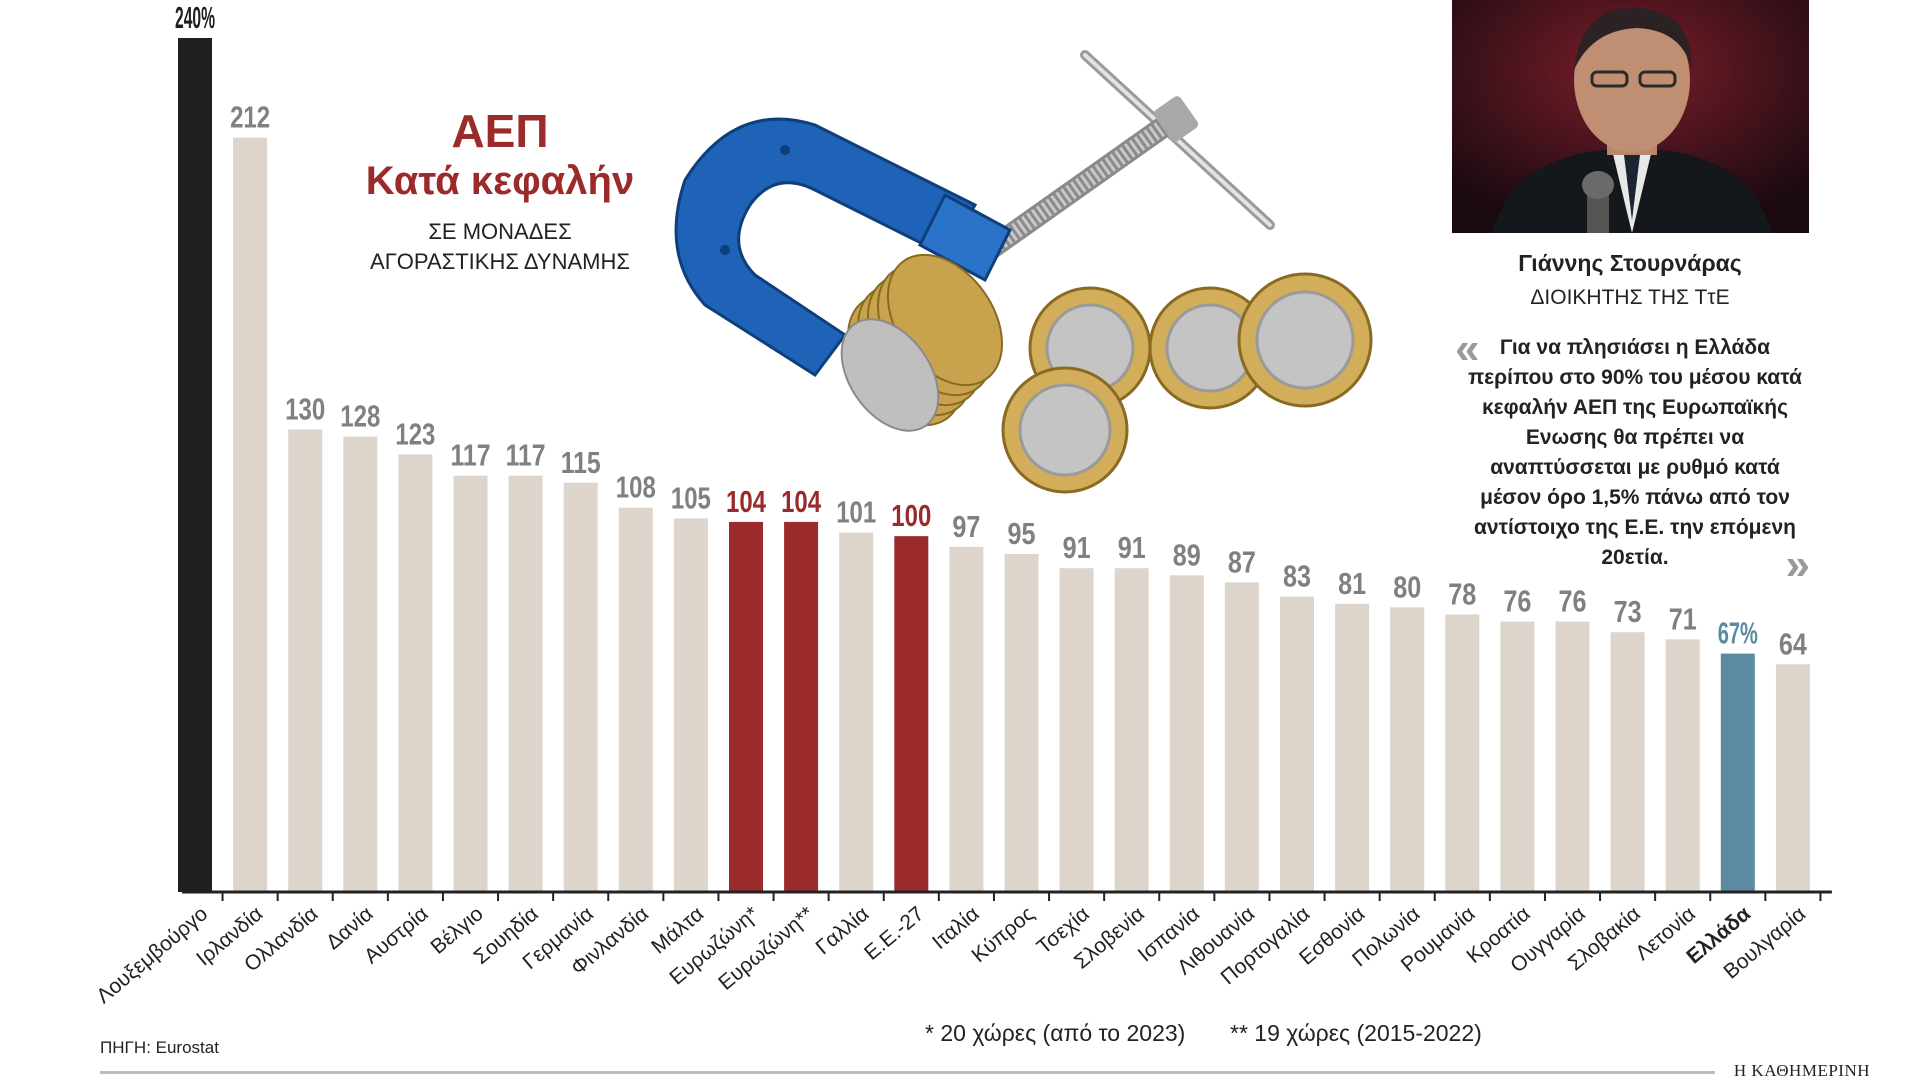 This screenshot has width=1920, height=1081. I want to click on category-label-11: Ευρωζώνη**, so click(766, 948).